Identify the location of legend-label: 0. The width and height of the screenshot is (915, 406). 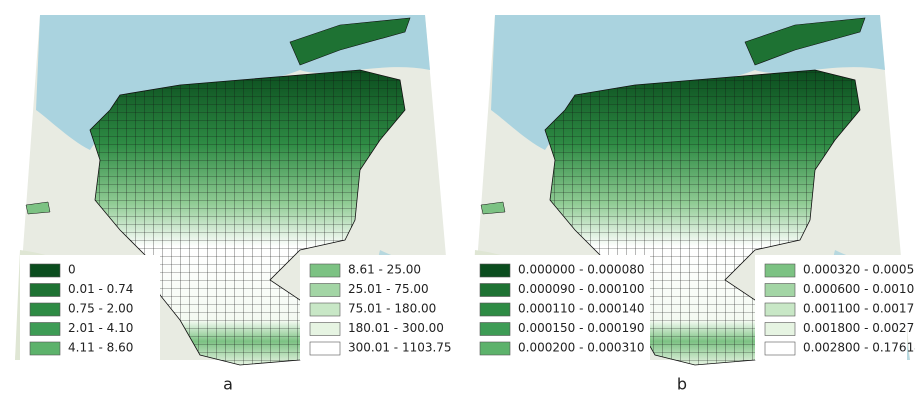
(72, 270).